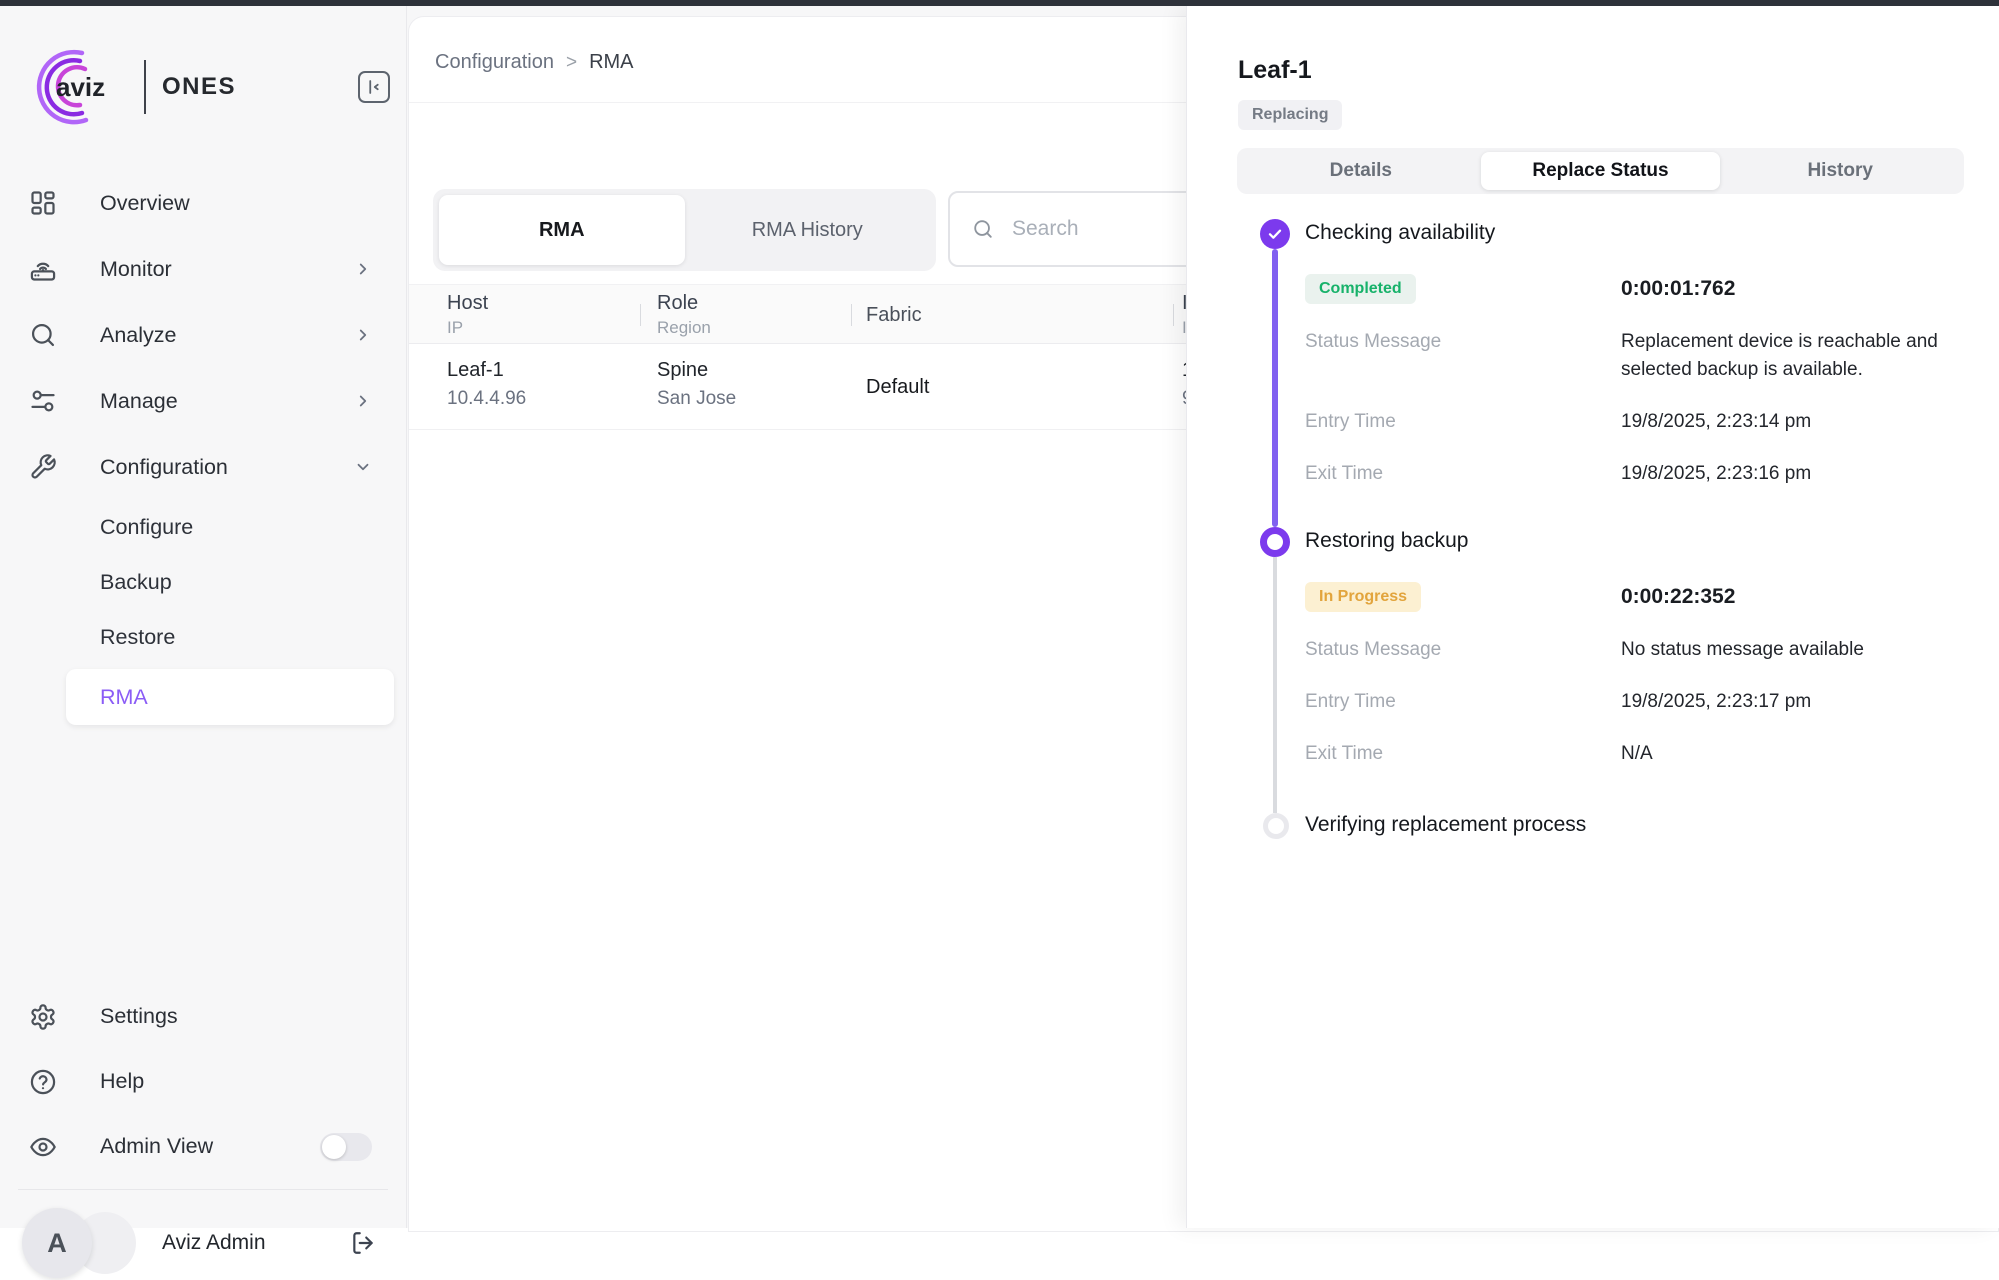  What do you see at coordinates (124, 697) in the screenshot?
I see `sub-item-label: RMA` at bounding box center [124, 697].